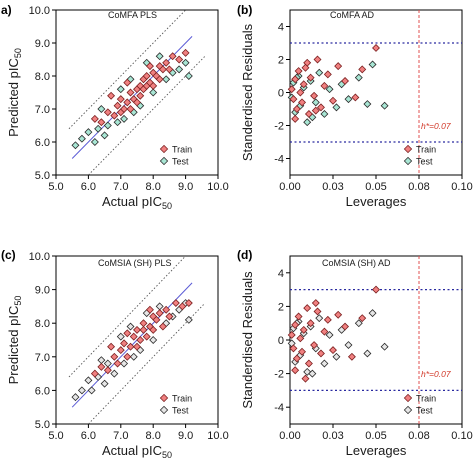 Image resolution: width=474 pixels, height=474 pixels. I want to click on x-tick-label: 0.10, so click(461, 187).